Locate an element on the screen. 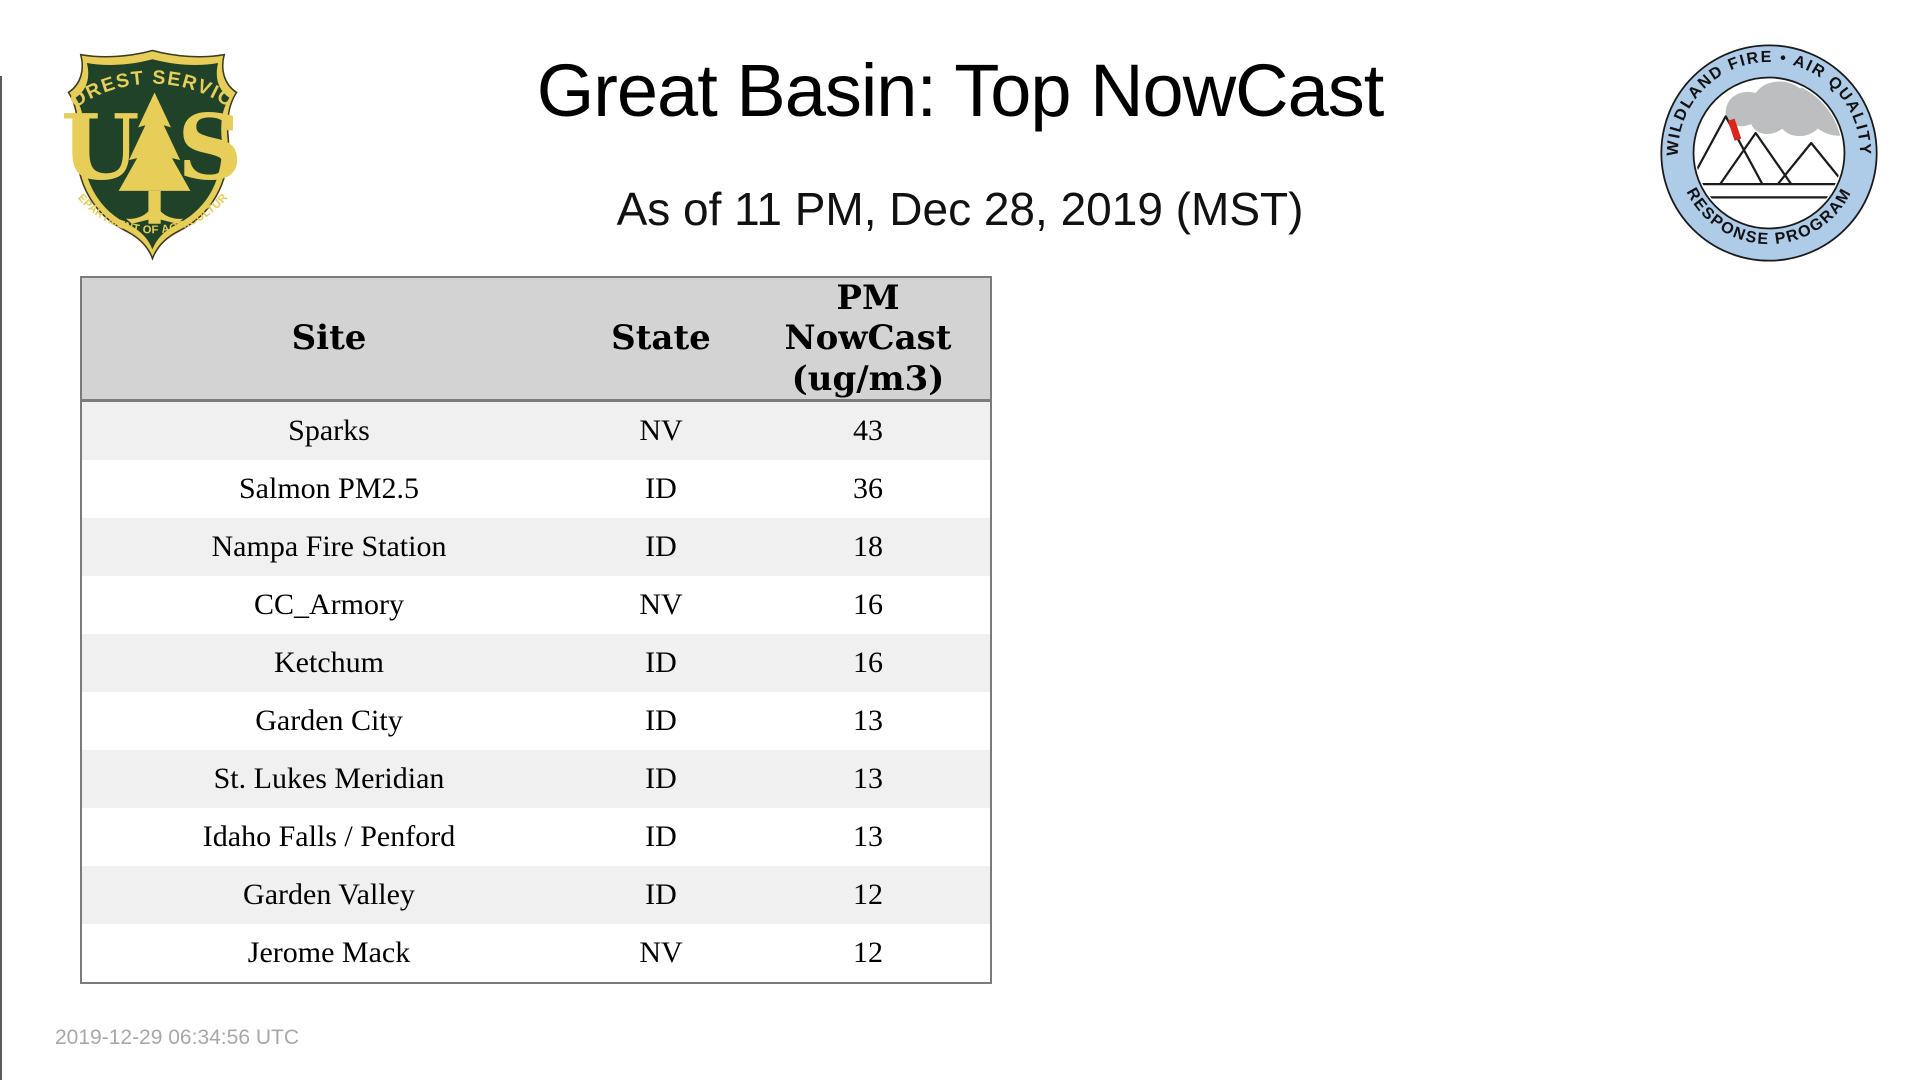  site-cell: CC_Armory is located at coordinates (329, 605).